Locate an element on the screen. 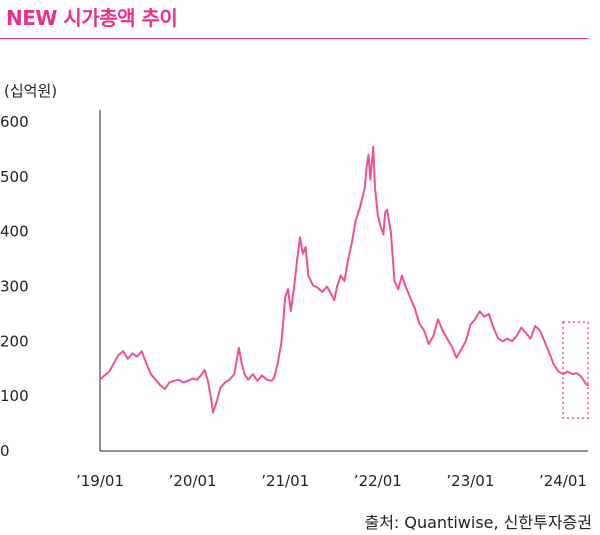 This screenshot has width=600, height=535. y-tick-label: 300 is located at coordinates (14, 287).